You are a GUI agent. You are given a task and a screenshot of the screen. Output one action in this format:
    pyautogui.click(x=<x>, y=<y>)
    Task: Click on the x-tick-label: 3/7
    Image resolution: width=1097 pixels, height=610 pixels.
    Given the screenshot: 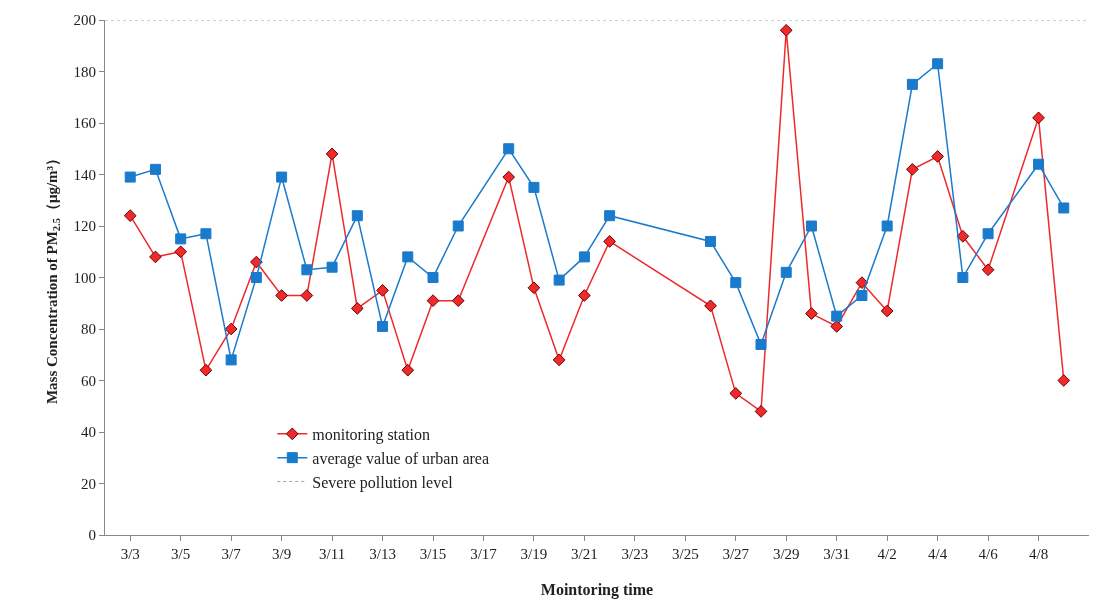 What is the action you would take?
    pyautogui.click(x=231, y=554)
    